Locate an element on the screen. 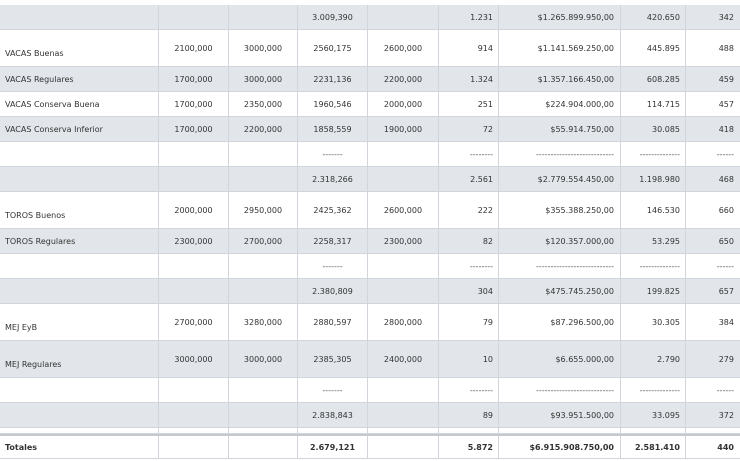 Image resolution: width=740 pixels, height=461 pixels. cell-max: 2200,000 is located at coordinates (263, 129).